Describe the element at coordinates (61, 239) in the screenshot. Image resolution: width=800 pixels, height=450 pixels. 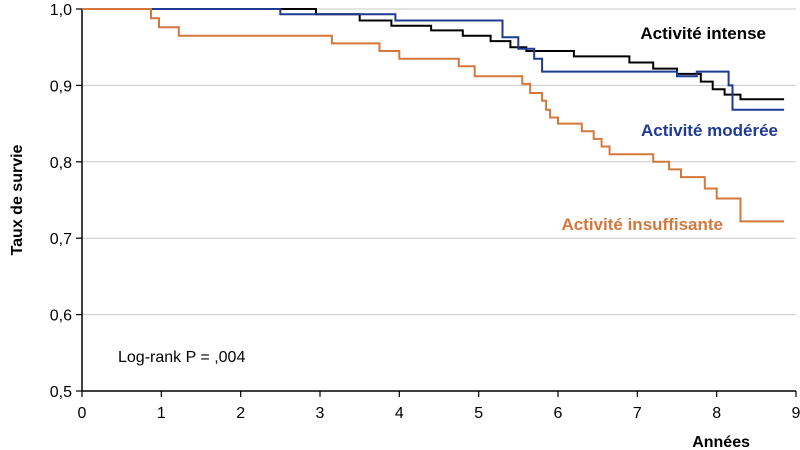
I see `y-tick-label: 0,7` at that location.